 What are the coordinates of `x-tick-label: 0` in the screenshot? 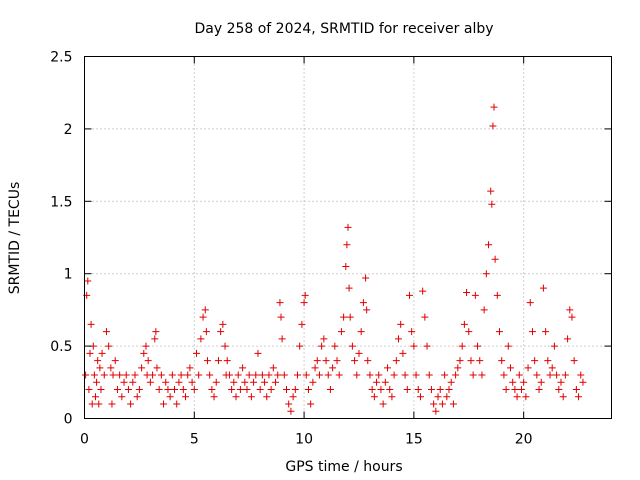 It's located at (84, 440).